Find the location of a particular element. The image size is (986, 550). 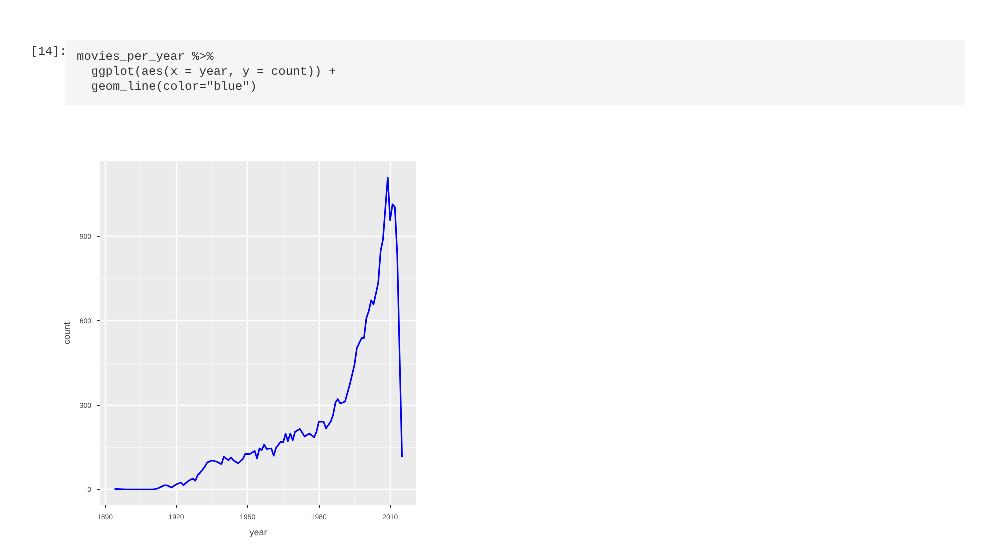

y-axis-title: count is located at coordinates (67, 333).